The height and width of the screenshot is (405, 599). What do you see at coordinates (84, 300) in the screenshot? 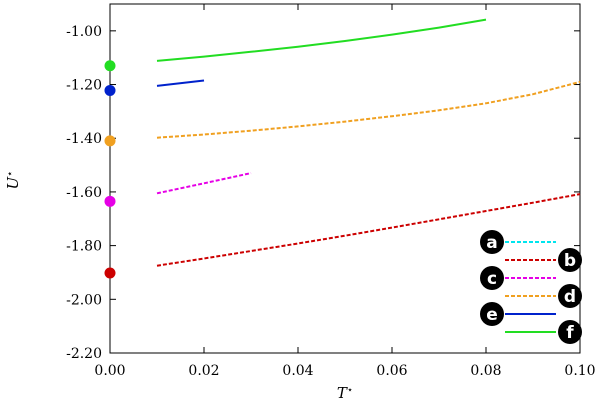
I see `y-tick-label: -2.00` at bounding box center [84, 300].